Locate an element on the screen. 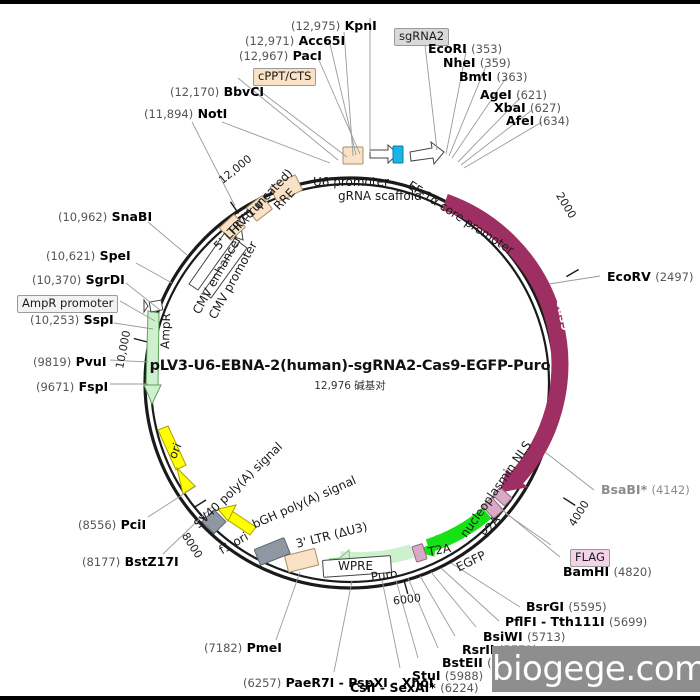 Image resolution: width=700 pixels, height=700 pixels. feature-box-hiv1-psi is located at coordinates (259, 208).